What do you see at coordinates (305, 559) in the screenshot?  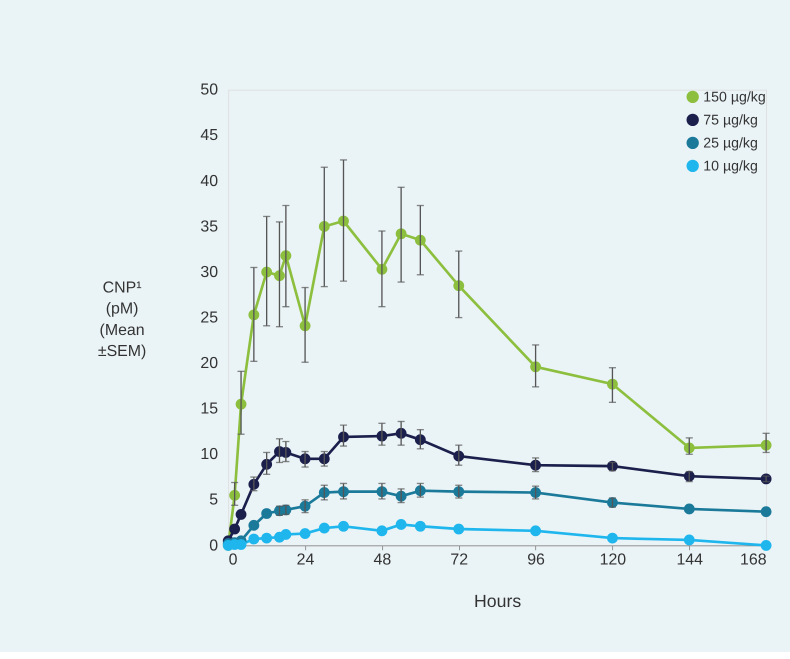 I see `x-tick-label: 24` at bounding box center [305, 559].